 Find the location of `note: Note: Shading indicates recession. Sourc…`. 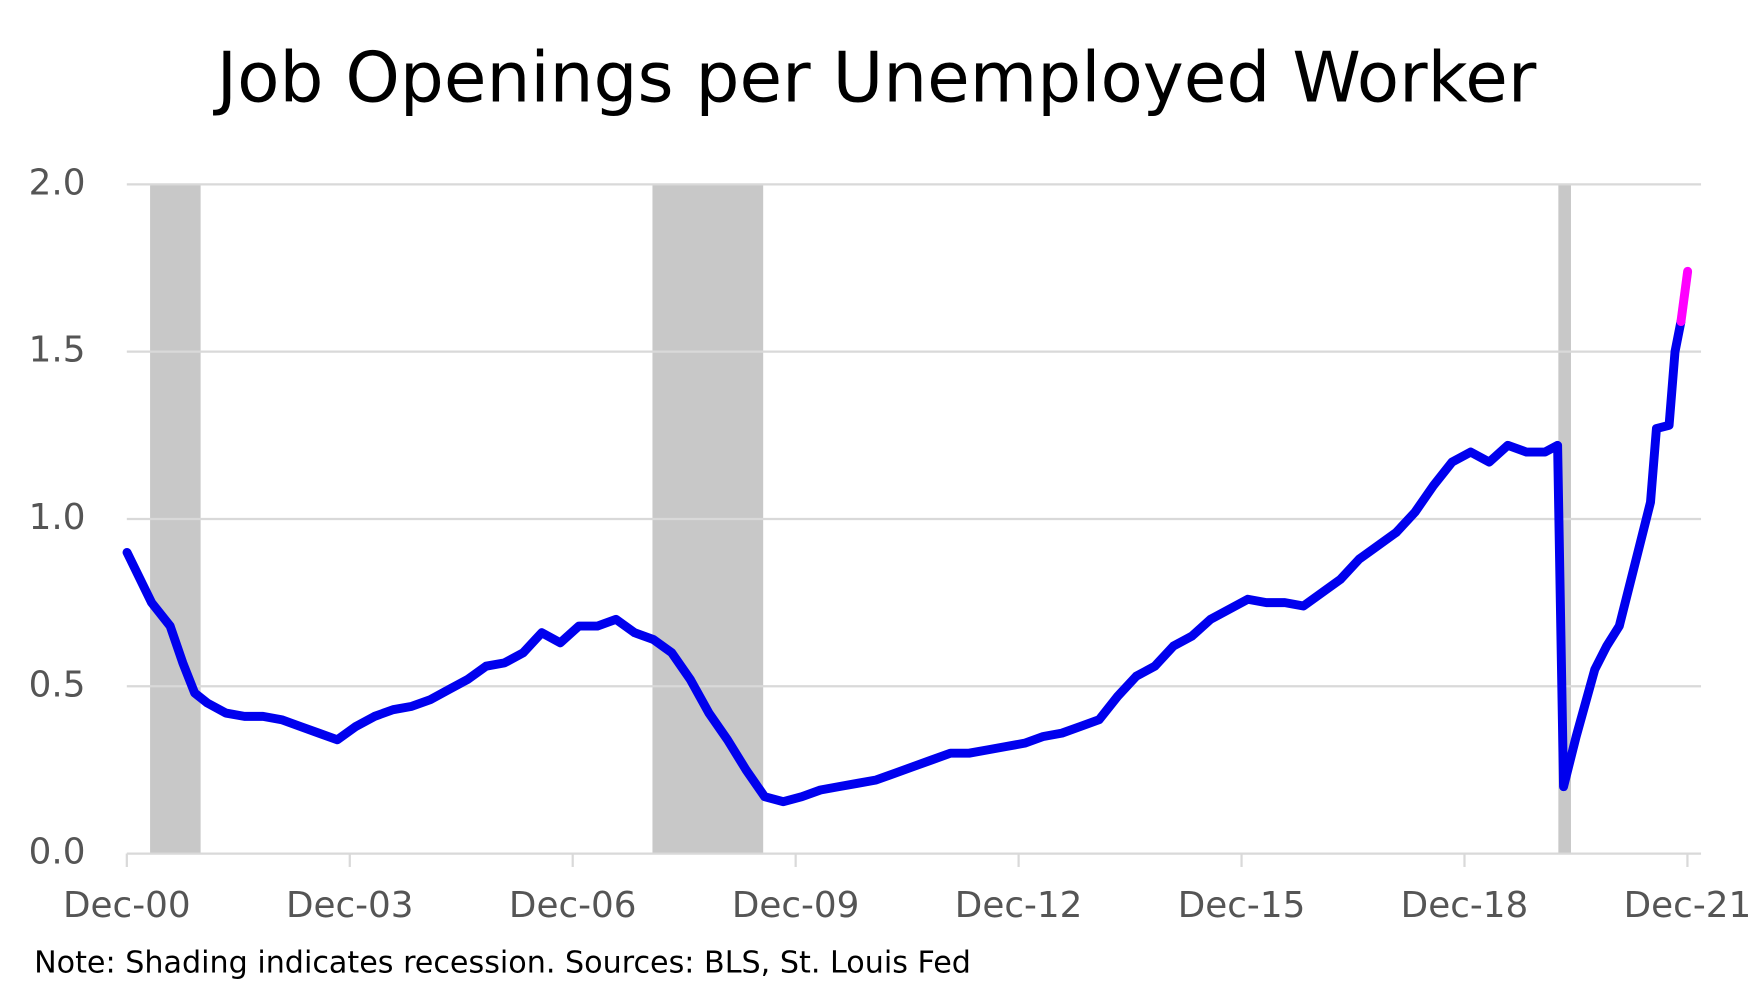

note: Note: Shading indicates recession. Sourc… is located at coordinates (502, 963).